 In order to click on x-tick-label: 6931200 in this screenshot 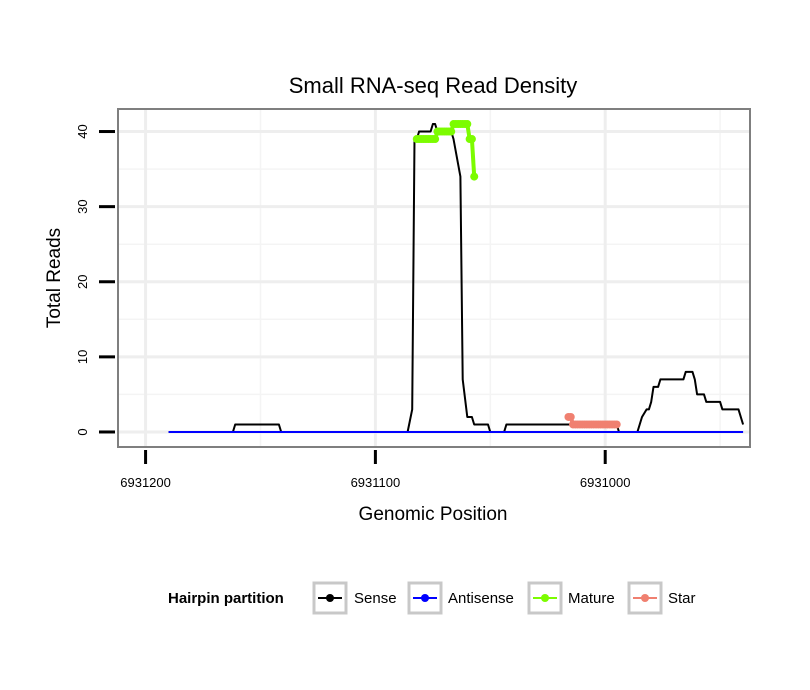, I will do `click(145, 482)`.